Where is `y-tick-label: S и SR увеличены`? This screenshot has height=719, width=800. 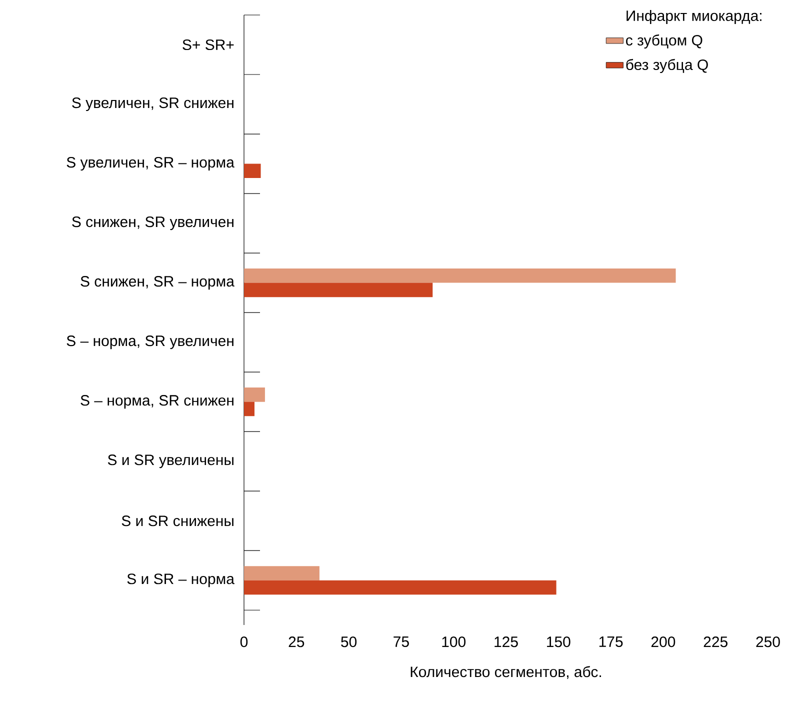
y-tick-label: S и SR увеличены is located at coordinates (171, 461).